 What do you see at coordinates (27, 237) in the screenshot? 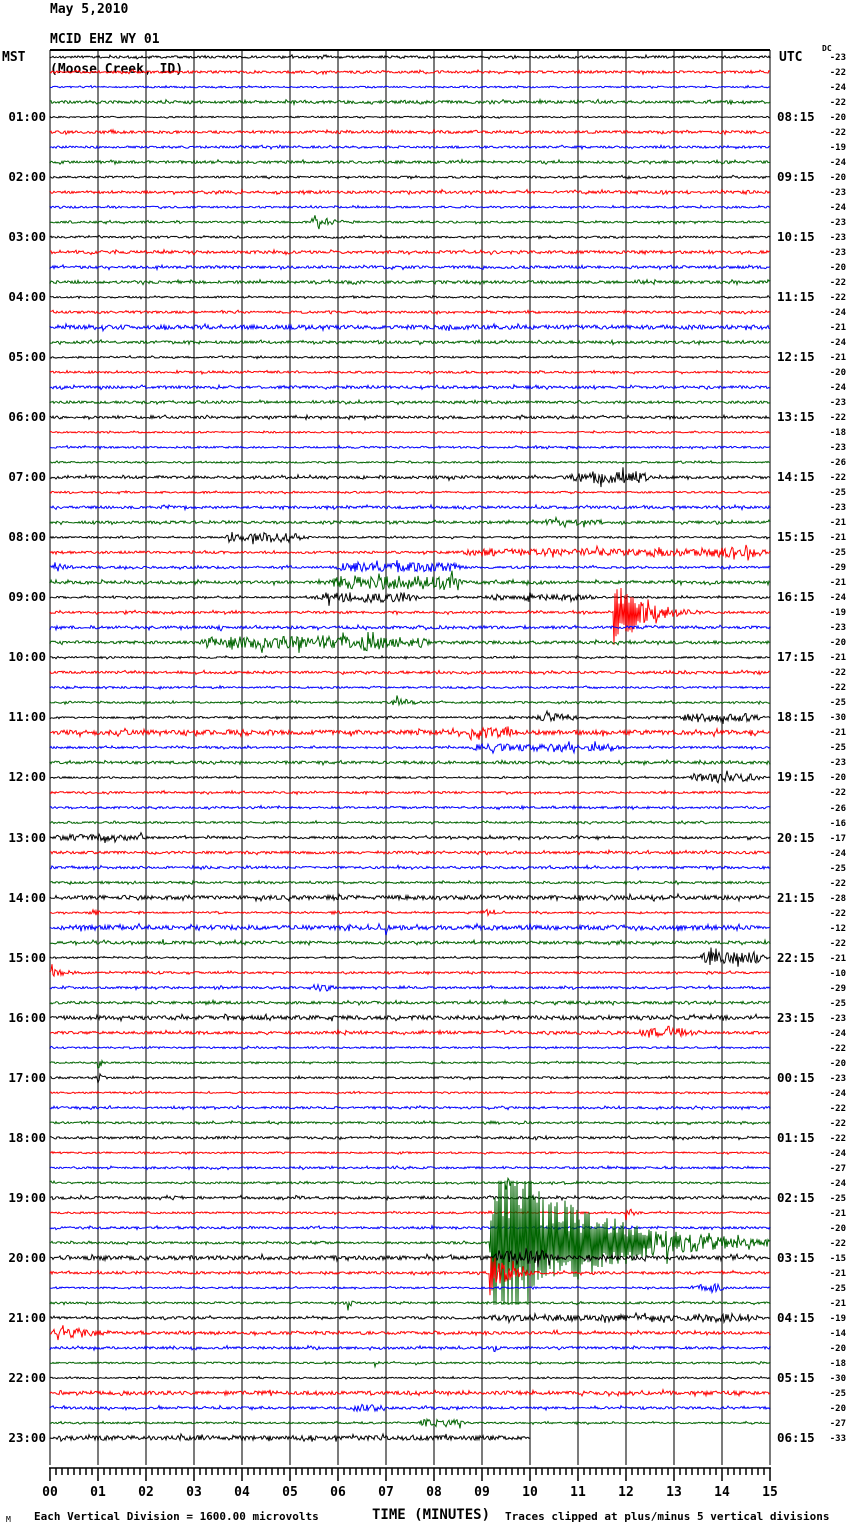
I see `mst-hour-label: 03:00` at bounding box center [27, 237].